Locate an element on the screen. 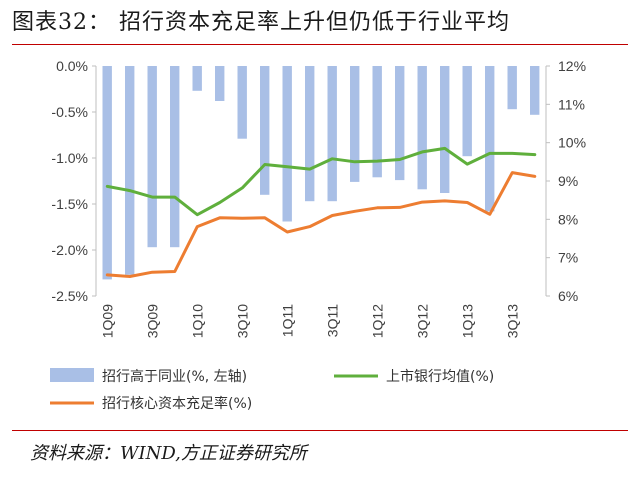 Image resolution: width=640 pixels, height=491 pixels. bar-3Q09 is located at coordinates (152, 157).